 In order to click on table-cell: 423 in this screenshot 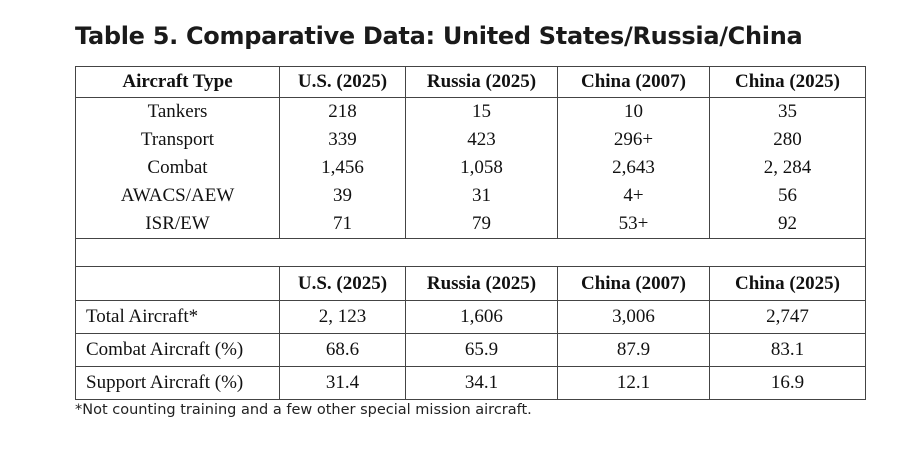, I will do `click(481, 140)`.